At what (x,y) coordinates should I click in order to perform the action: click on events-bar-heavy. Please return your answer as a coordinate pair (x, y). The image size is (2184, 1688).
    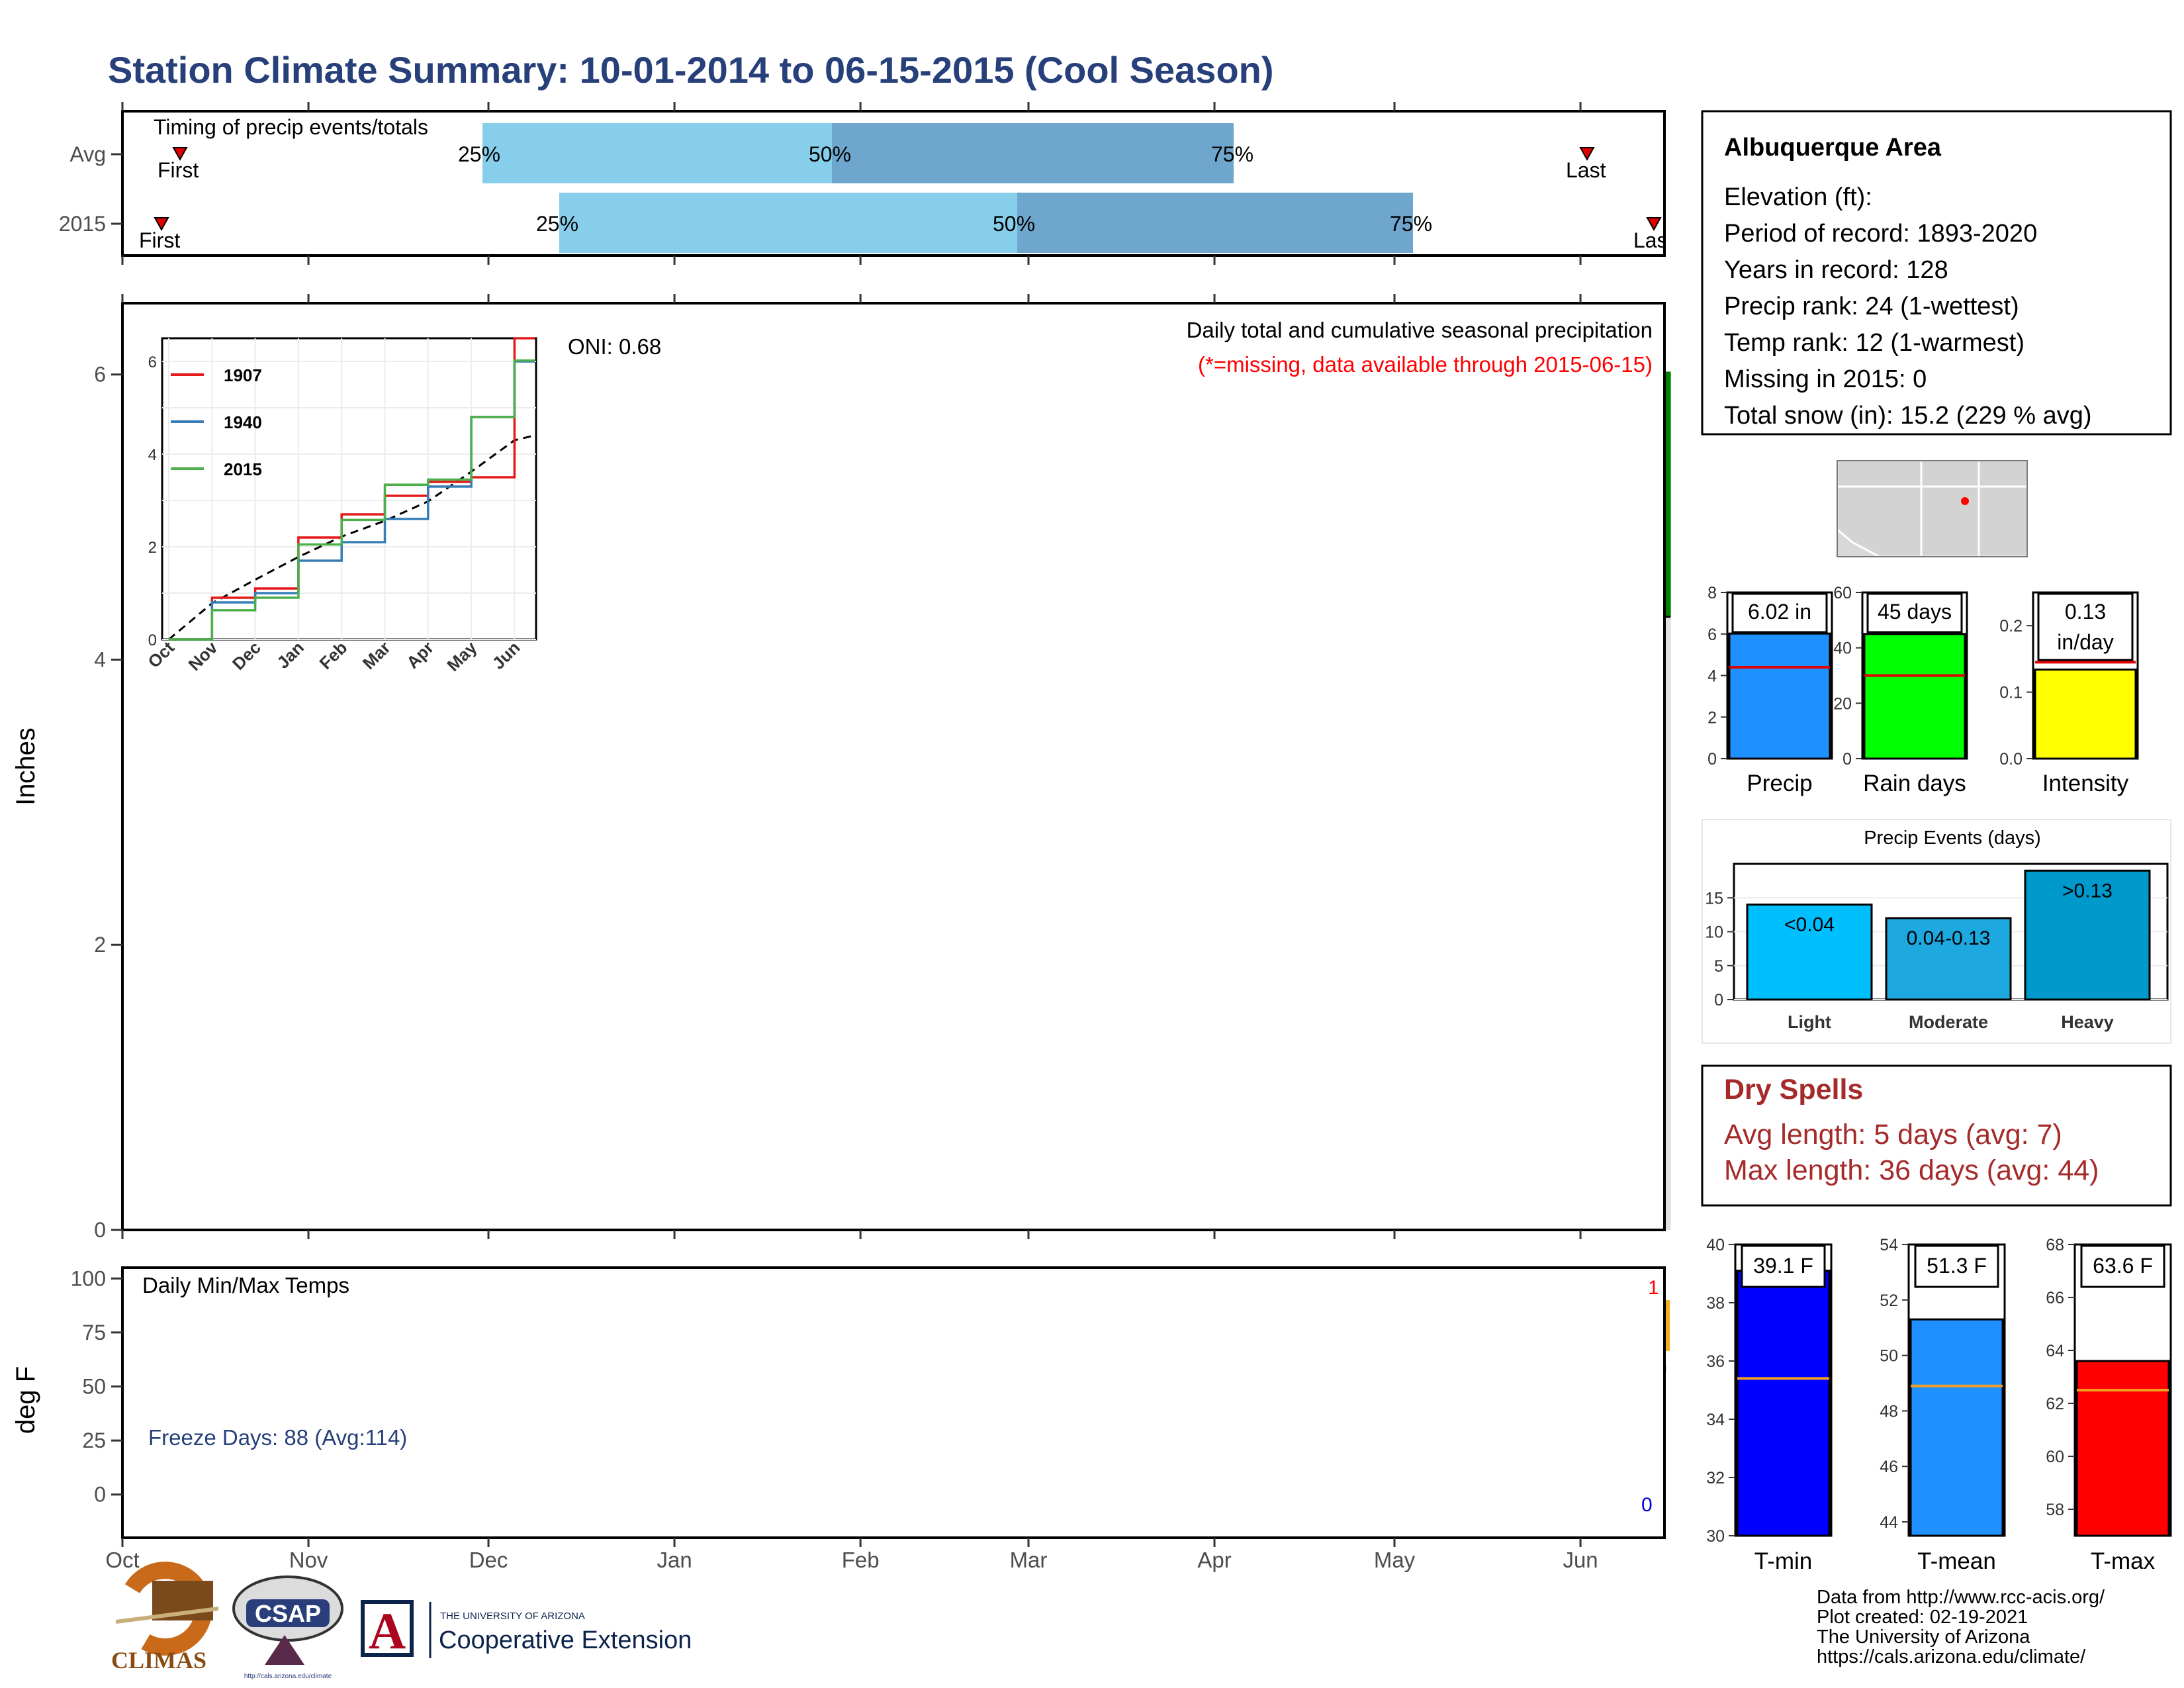
    Looking at the image, I should click on (2087, 935).